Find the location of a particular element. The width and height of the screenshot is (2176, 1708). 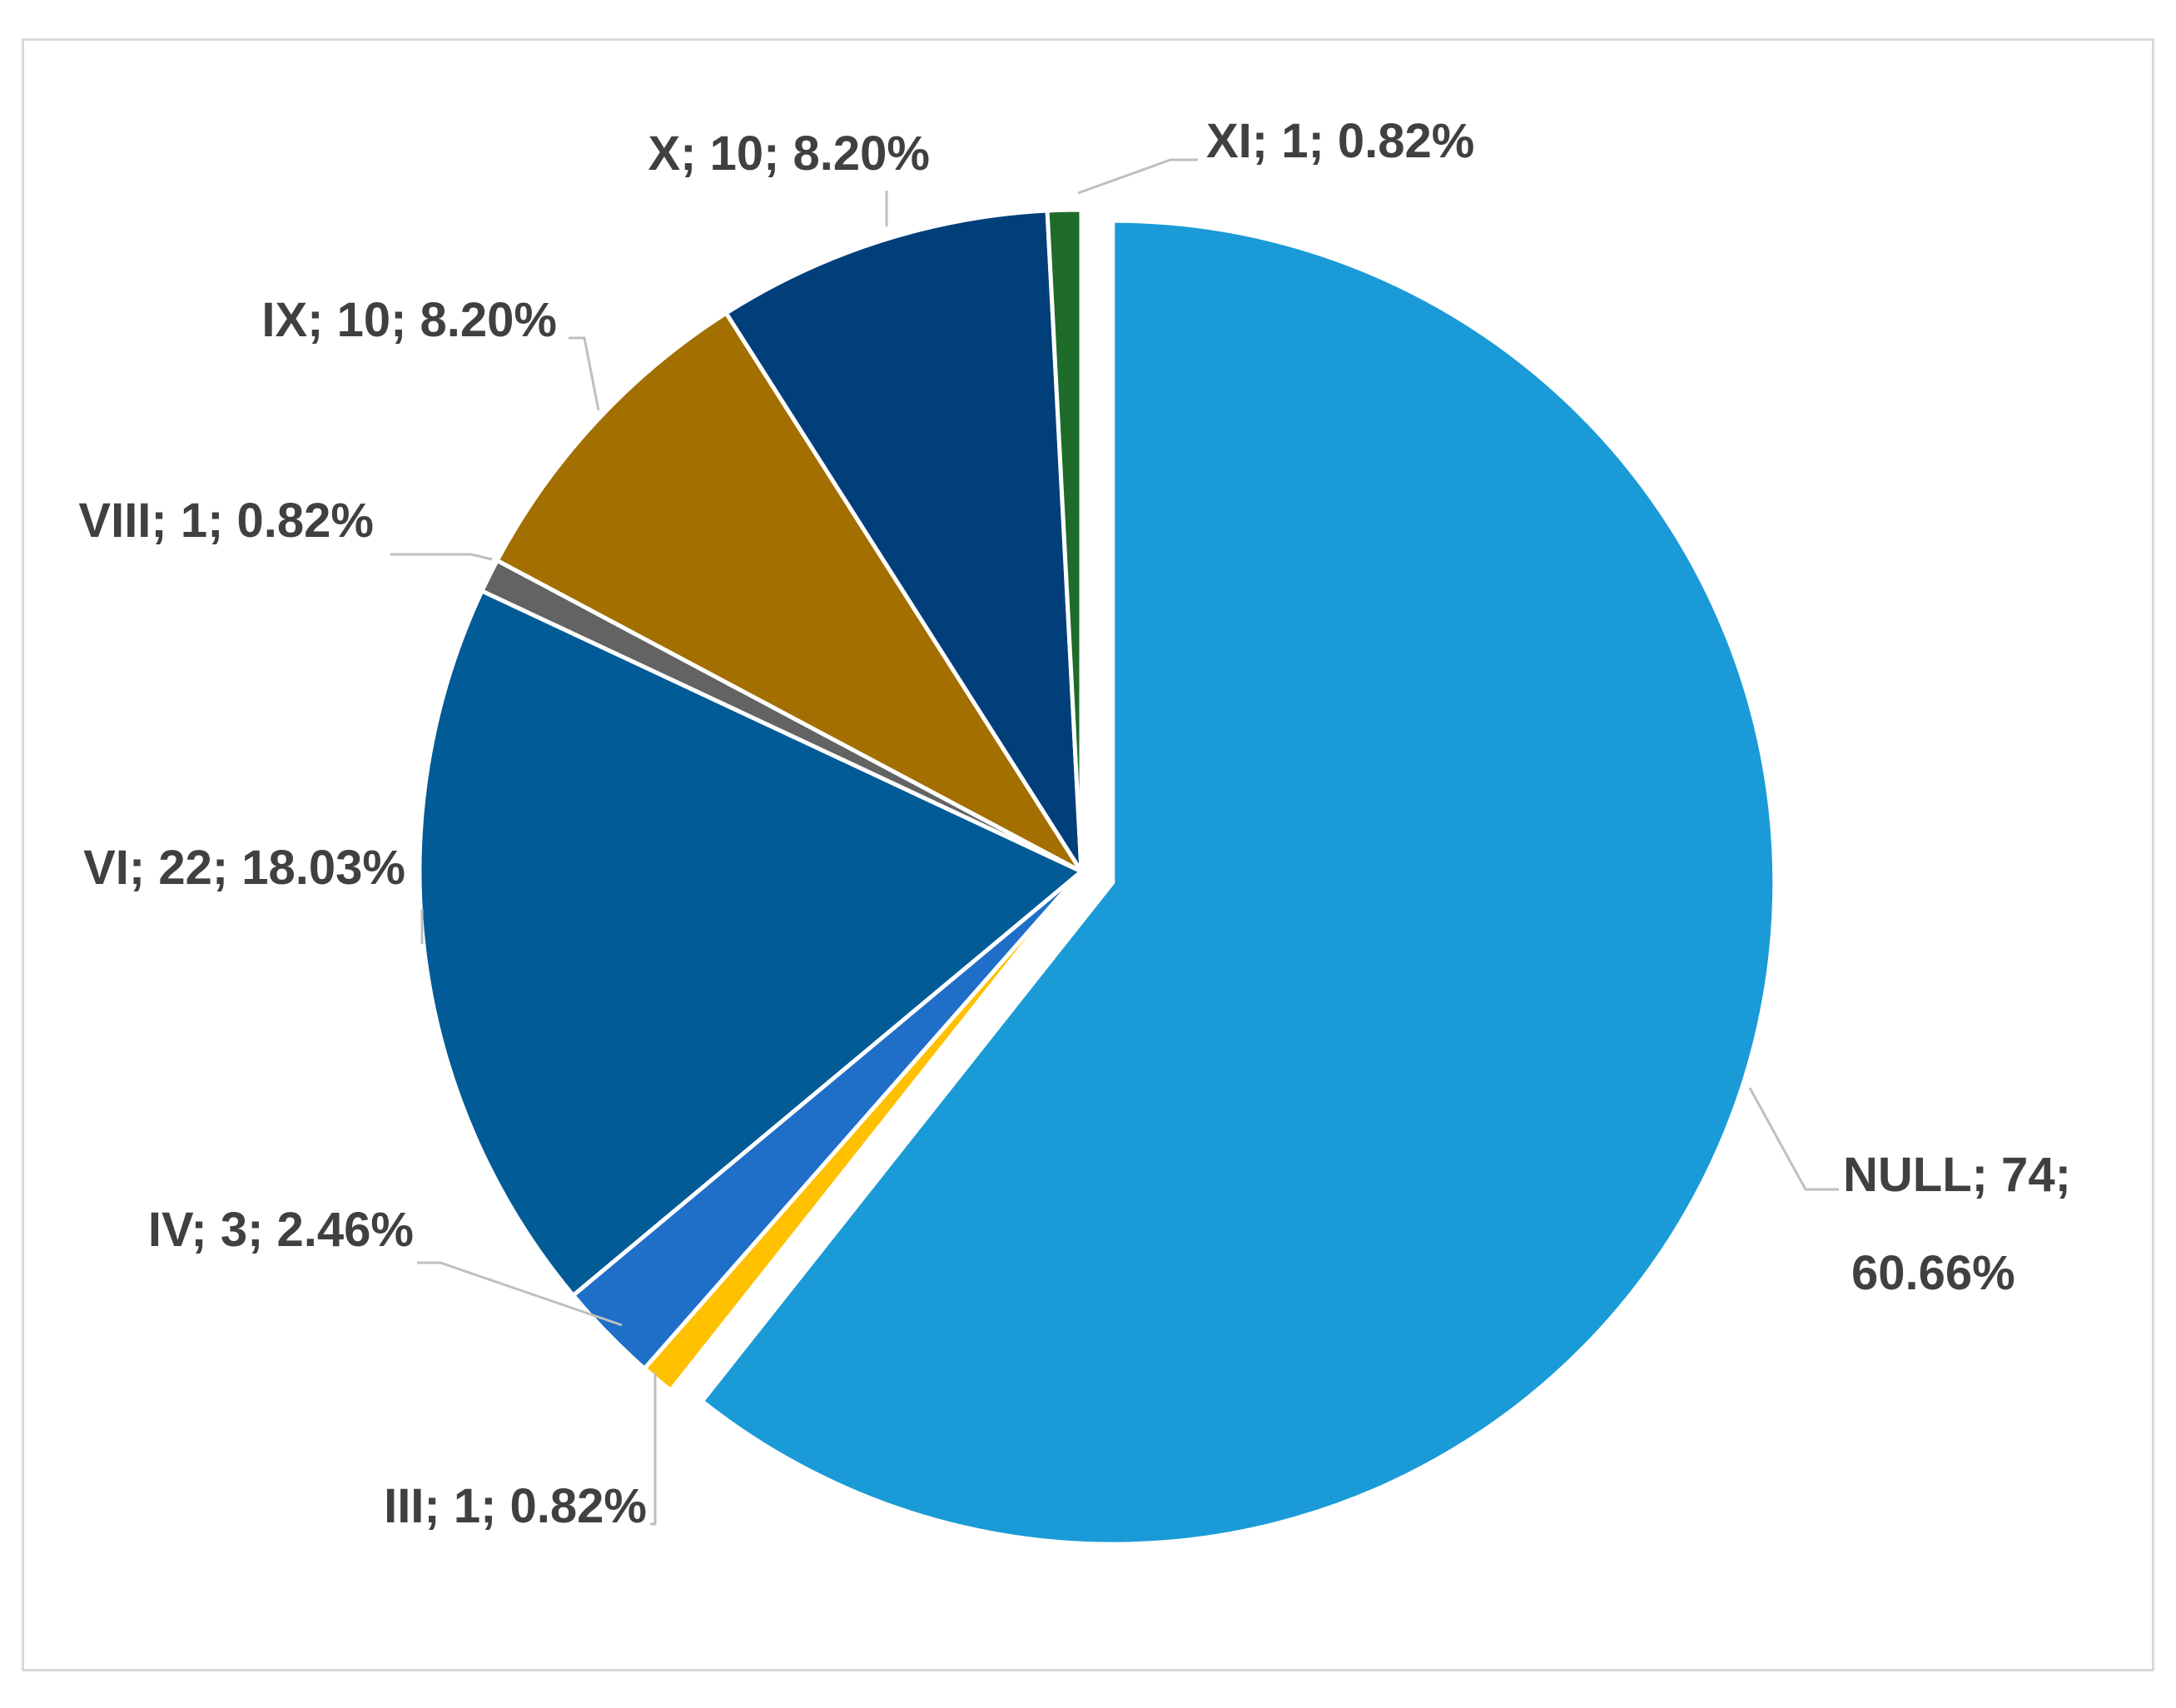

data-label-iii: III; 1; 0.82% is located at coordinates (515, 1506).